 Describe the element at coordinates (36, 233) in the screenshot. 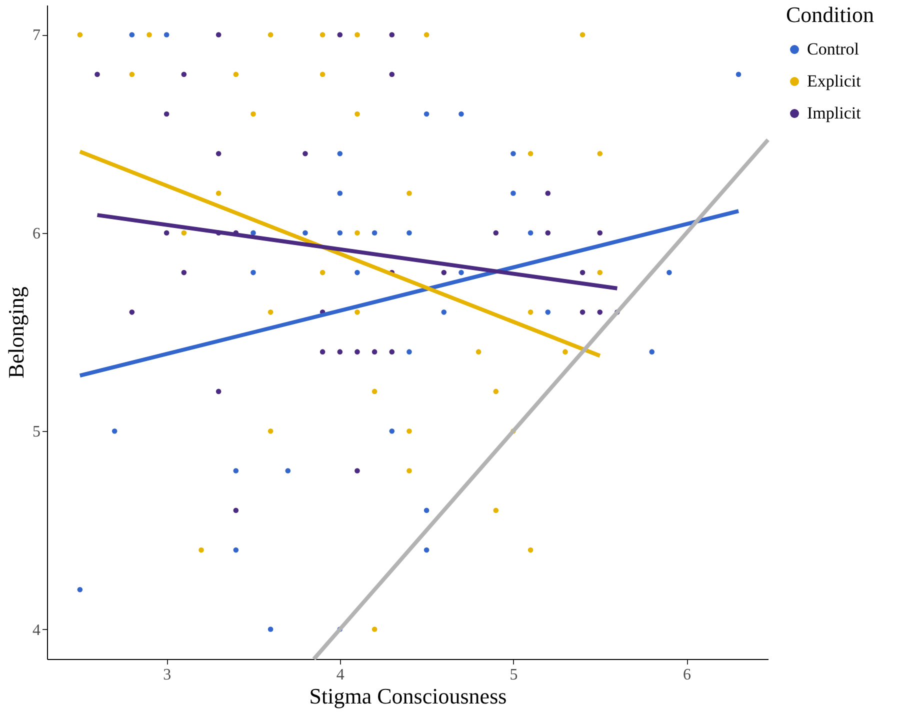

I see `y-tick-label: 6` at that location.